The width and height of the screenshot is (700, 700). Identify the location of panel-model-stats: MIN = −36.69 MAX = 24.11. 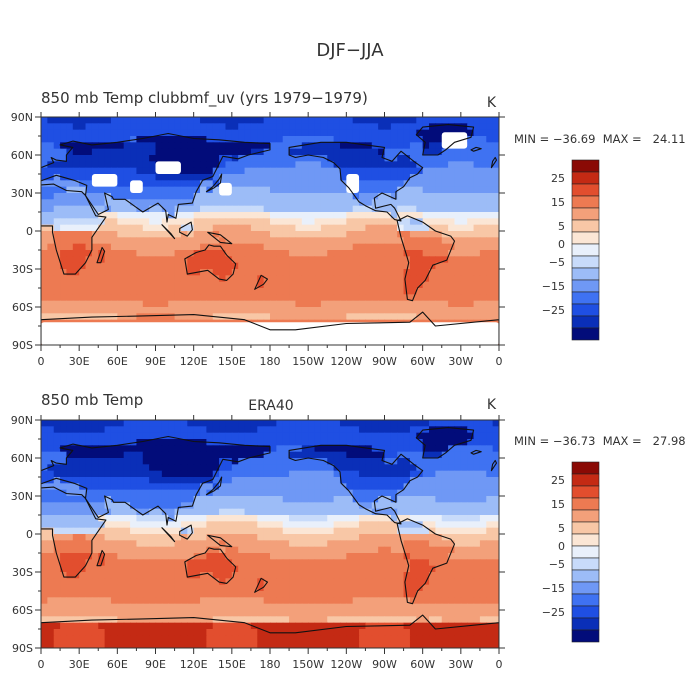
(600, 139).